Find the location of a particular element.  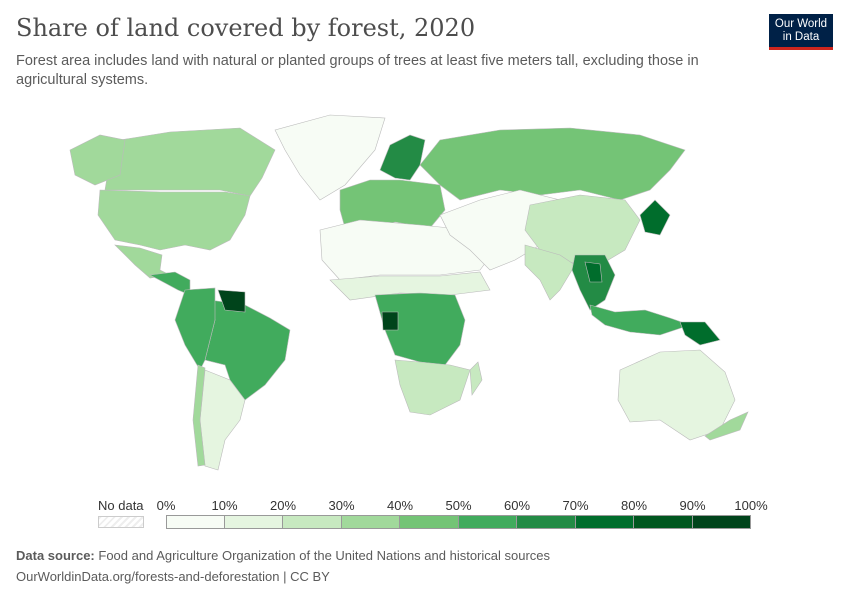

region-central-africa is located at coordinates (420, 329).